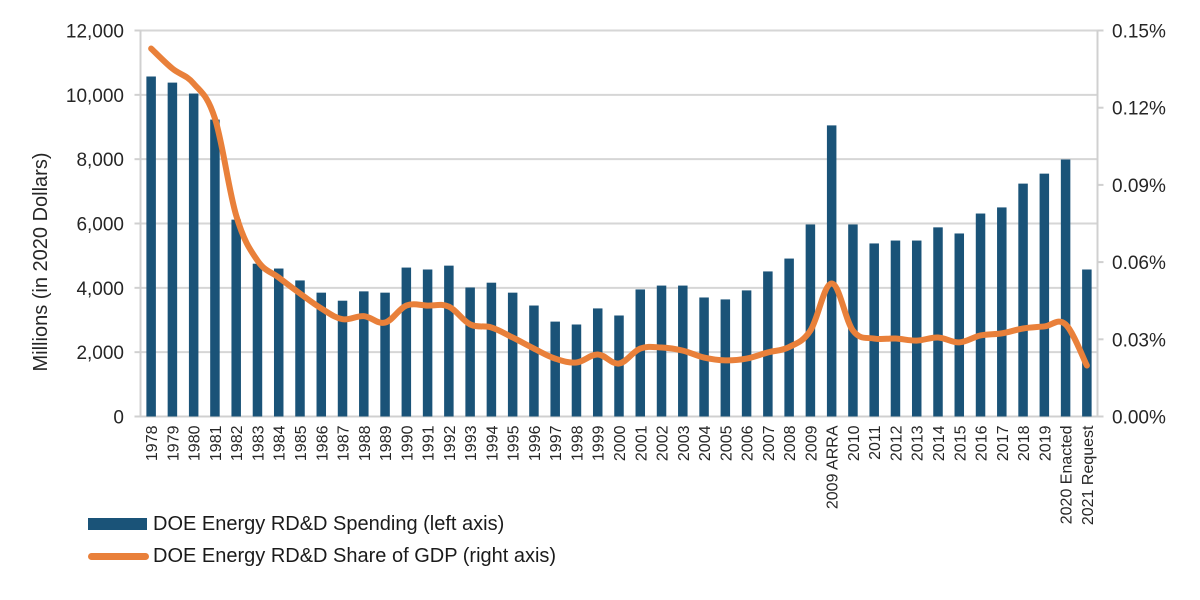  I want to click on x-tick-label: 2005, so click(726, 443).